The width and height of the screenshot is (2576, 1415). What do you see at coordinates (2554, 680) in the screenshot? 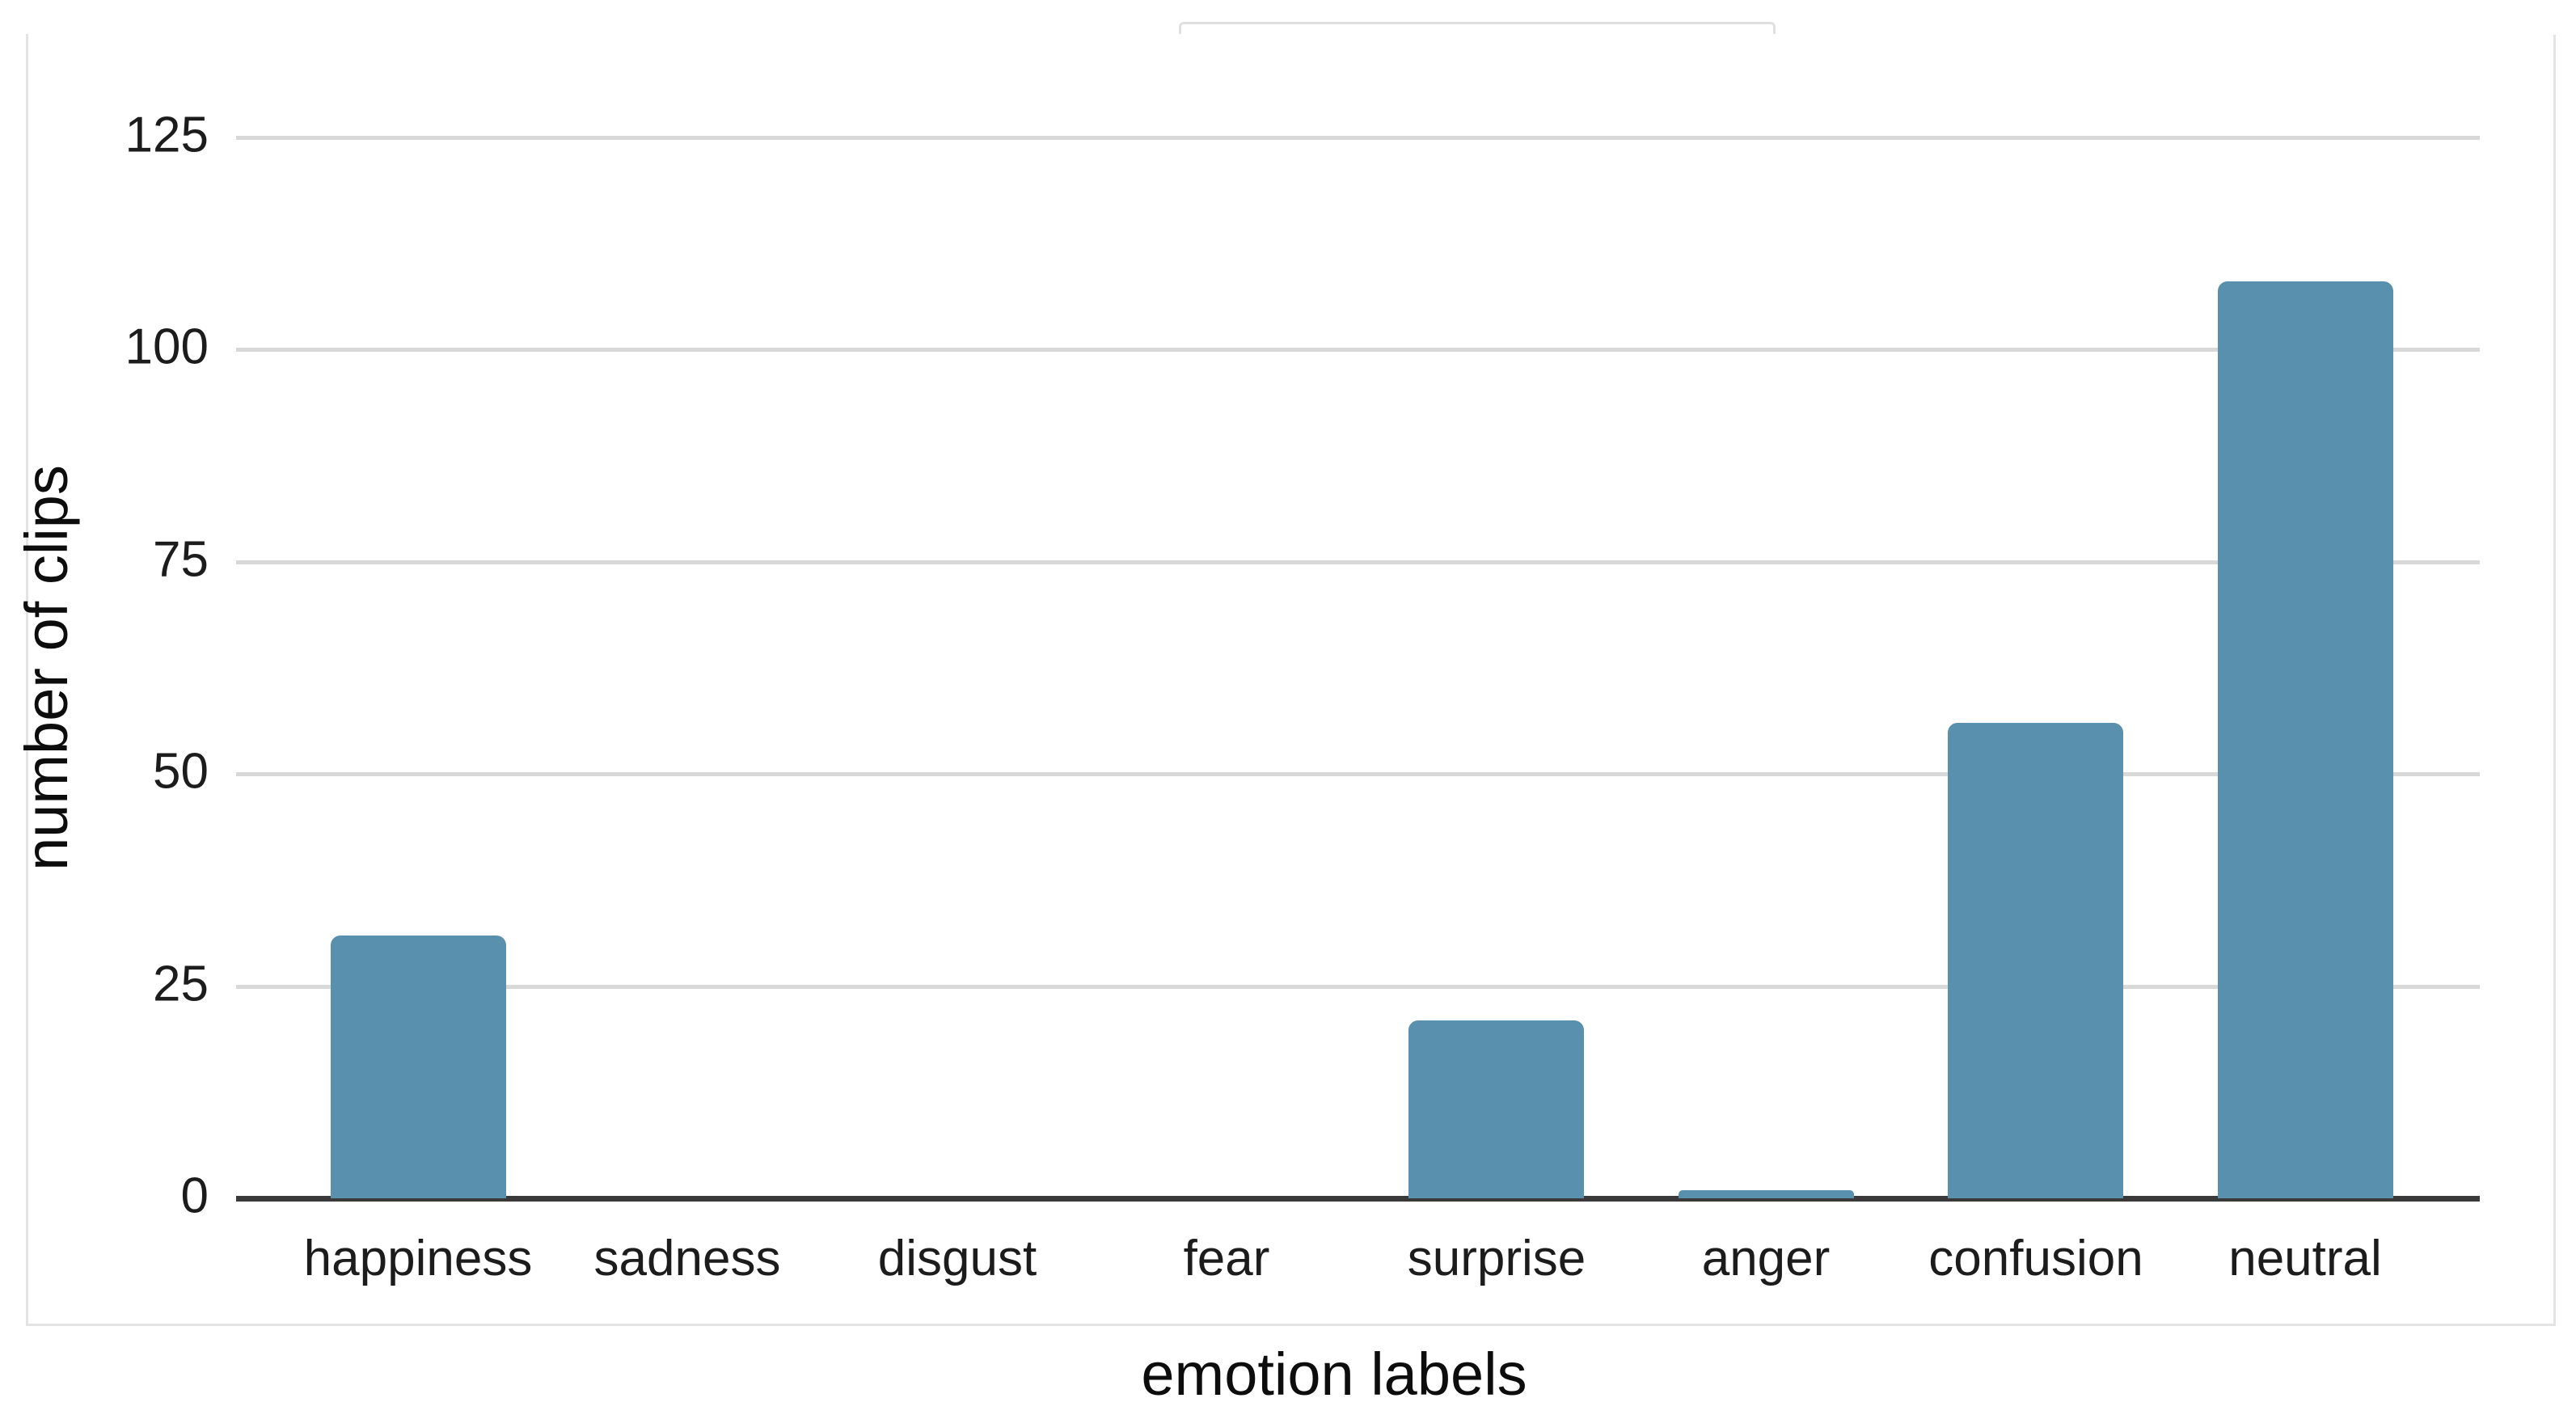
I see `card-right-border` at bounding box center [2554, 680].